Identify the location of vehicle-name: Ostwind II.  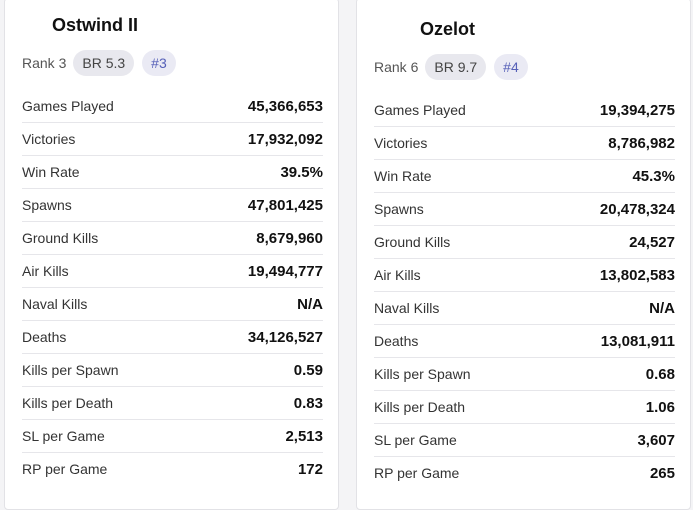
(95, 25).